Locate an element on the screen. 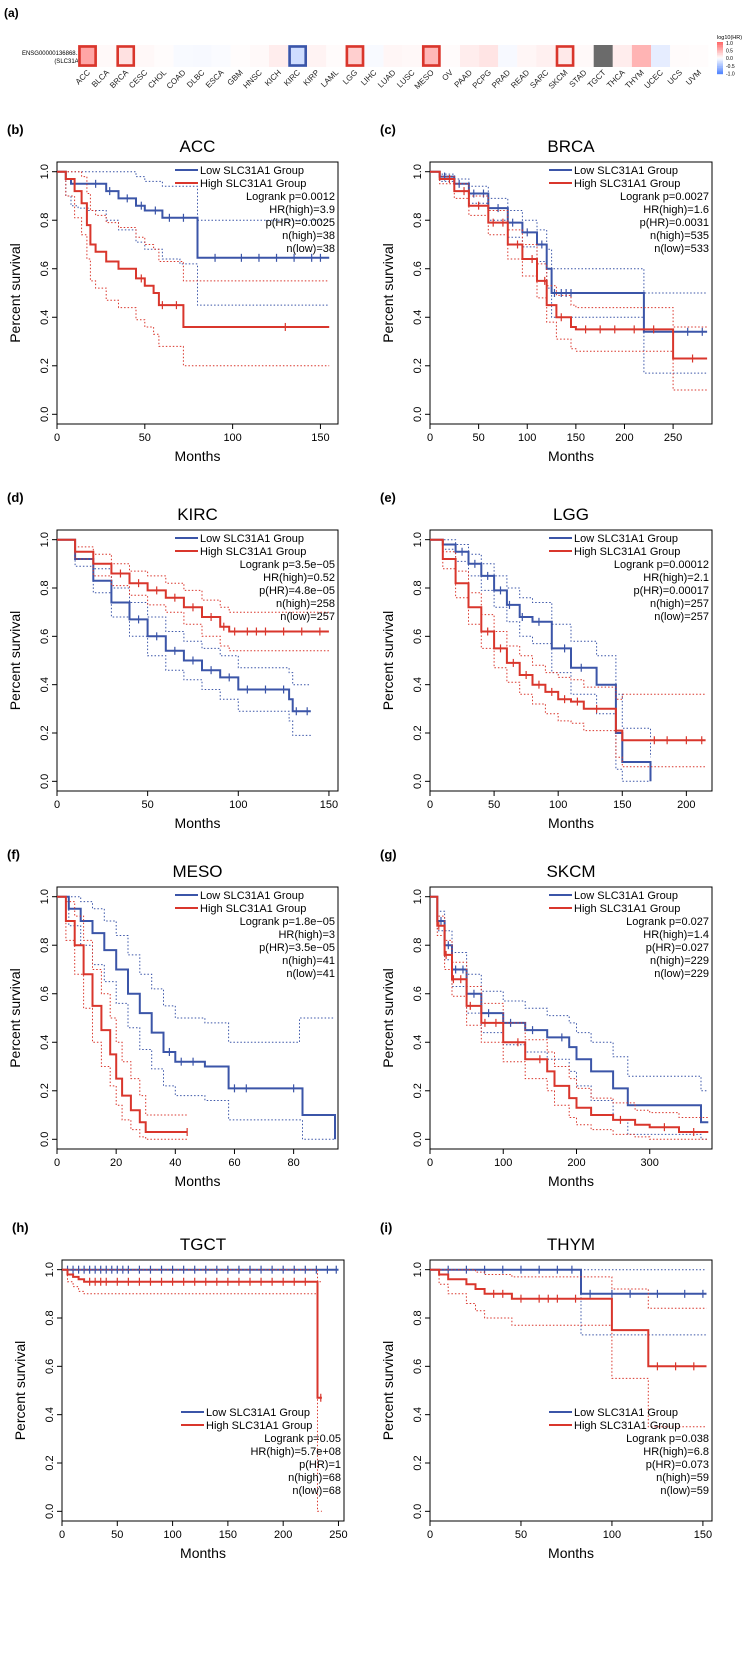  heatmap-label-thca: THCA is located at coordinates (616, 79).